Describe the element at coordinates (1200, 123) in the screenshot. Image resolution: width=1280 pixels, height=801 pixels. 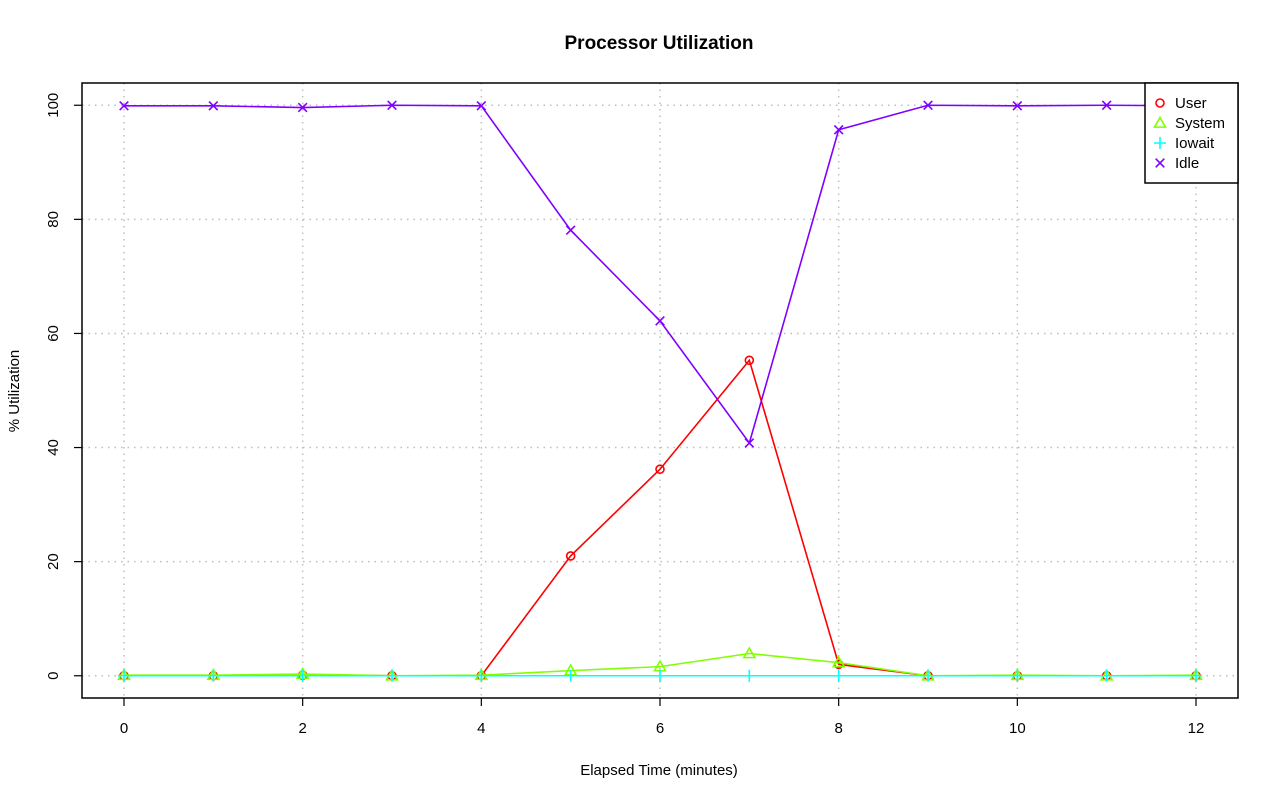
I see `legend-label-system: System` at that location.